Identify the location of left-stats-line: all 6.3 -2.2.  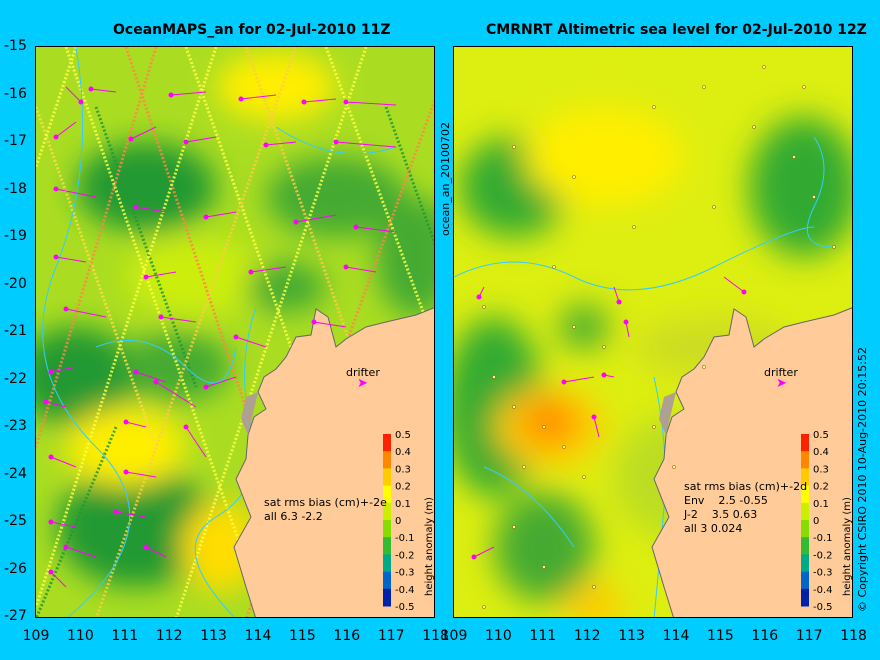
(293, 516).